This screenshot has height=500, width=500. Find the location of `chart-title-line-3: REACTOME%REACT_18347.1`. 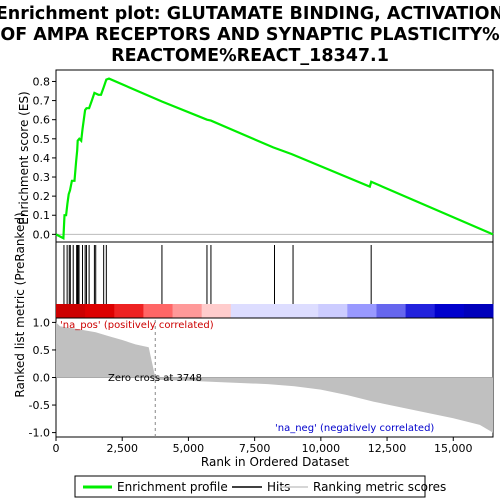

chart-title-line-3: REACTOME%REACT_18347.1 is located at coordinates (250, 56).